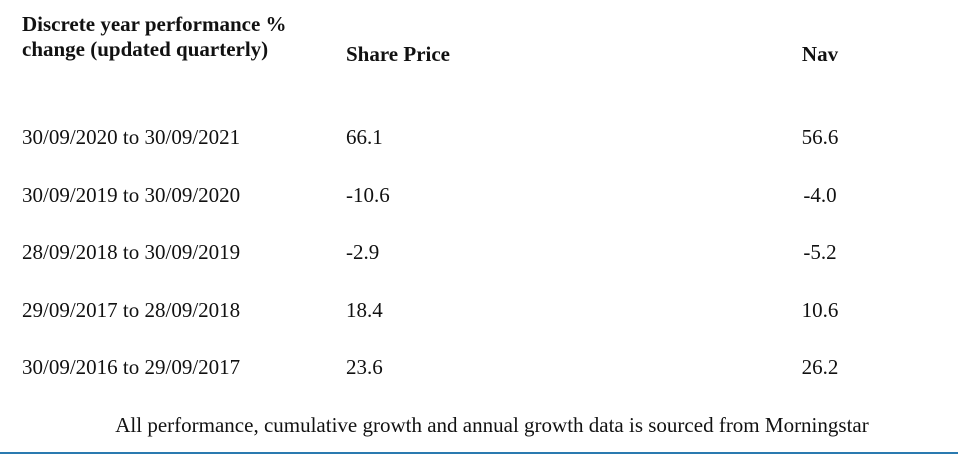 This screenshot has height=461, width=958. I want to click on table-cell: -2.9, so click(363, 252).